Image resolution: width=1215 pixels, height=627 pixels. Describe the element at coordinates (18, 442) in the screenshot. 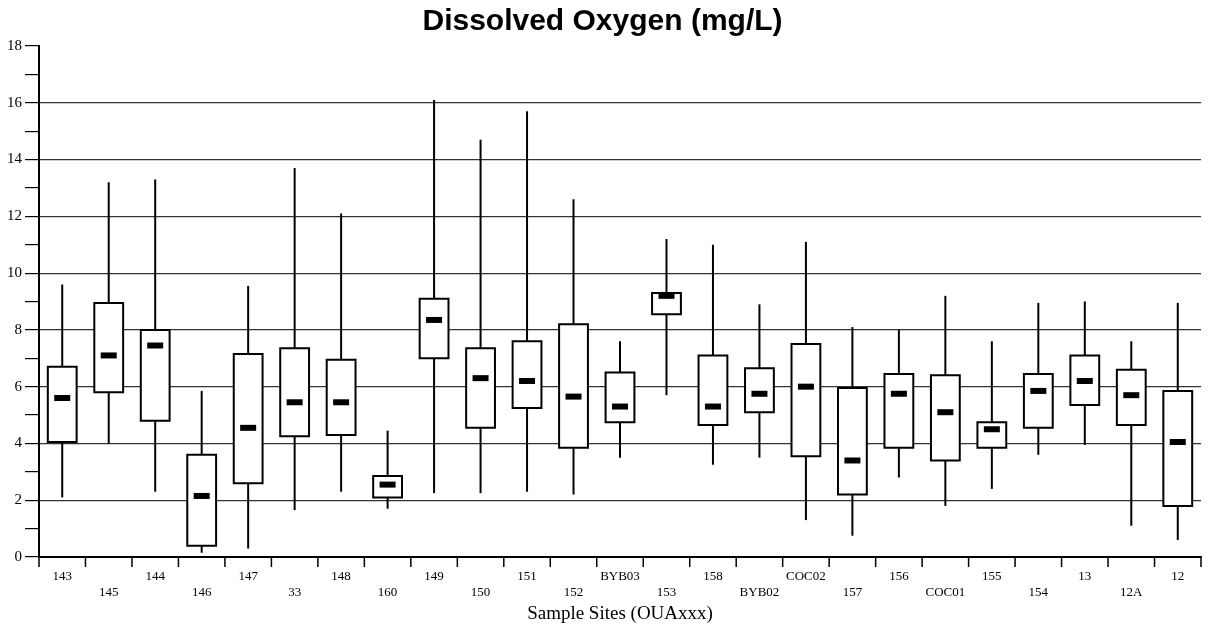

I see `y-tick-label: 4` at that location.